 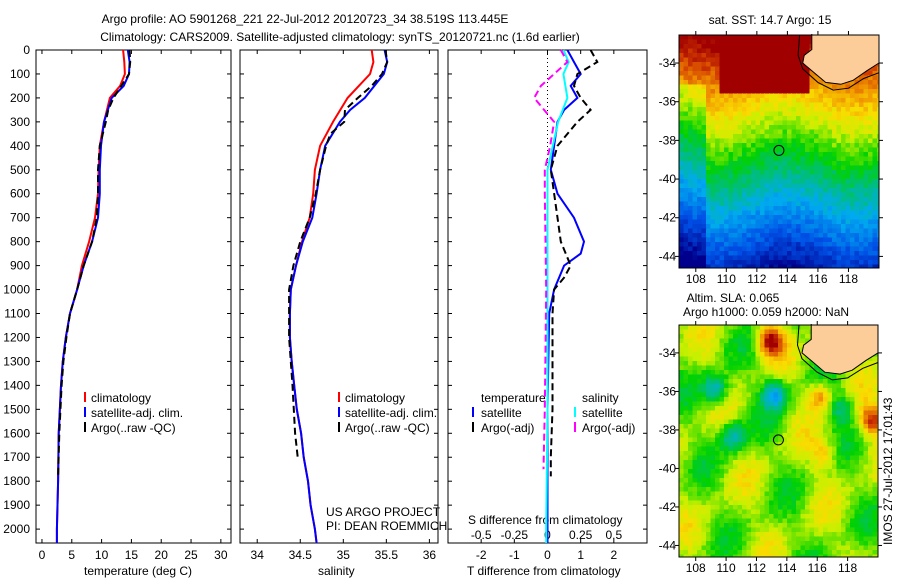 What do you see at coordinates (766, 312) in the screenshot?
I see `sla-map-subtitle: Argo h1000: 0.059 h2000: NaN` at bounding box center [766, 312].